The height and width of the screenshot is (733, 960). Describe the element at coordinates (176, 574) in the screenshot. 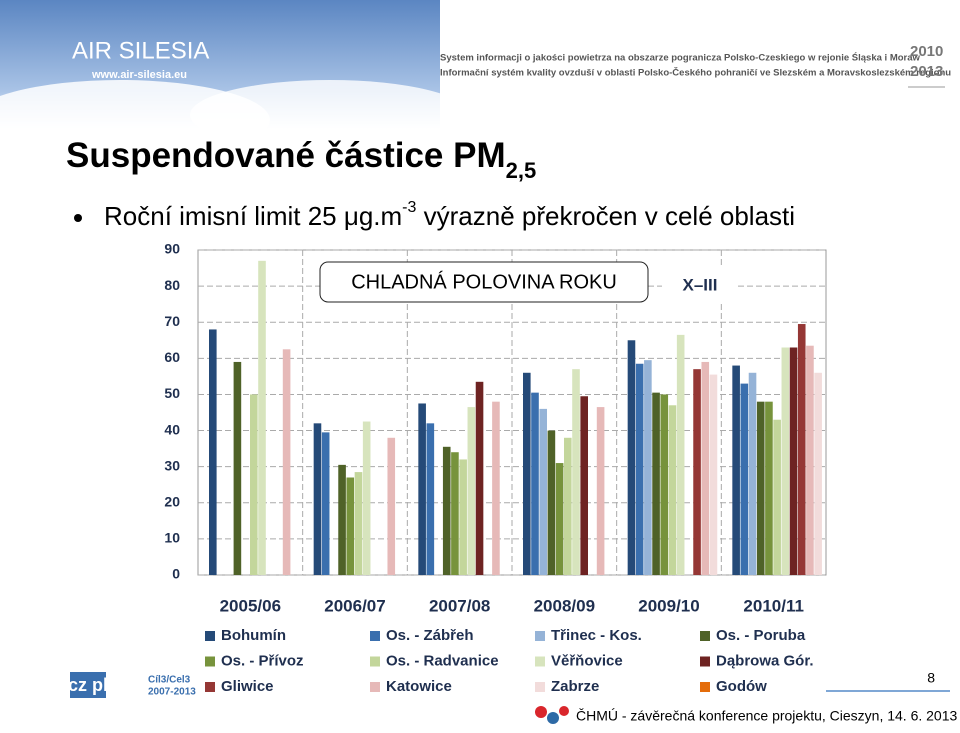

I see `y-tick-label: 0` at that location.